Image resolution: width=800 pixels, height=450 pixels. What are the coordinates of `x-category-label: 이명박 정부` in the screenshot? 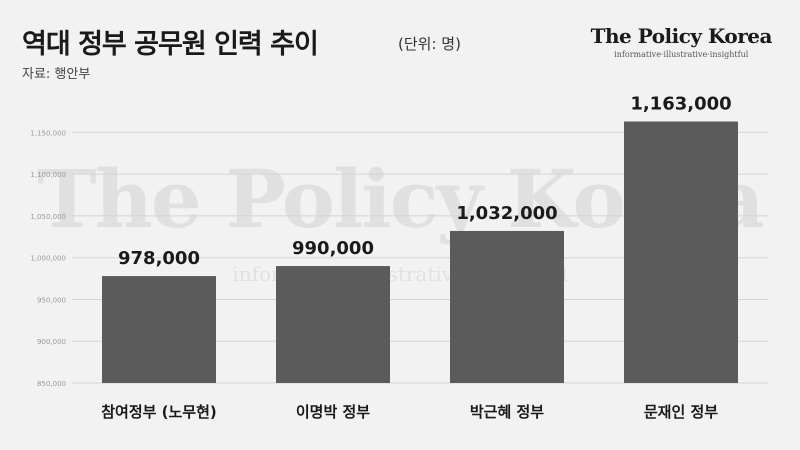 It's located at (333, 412).